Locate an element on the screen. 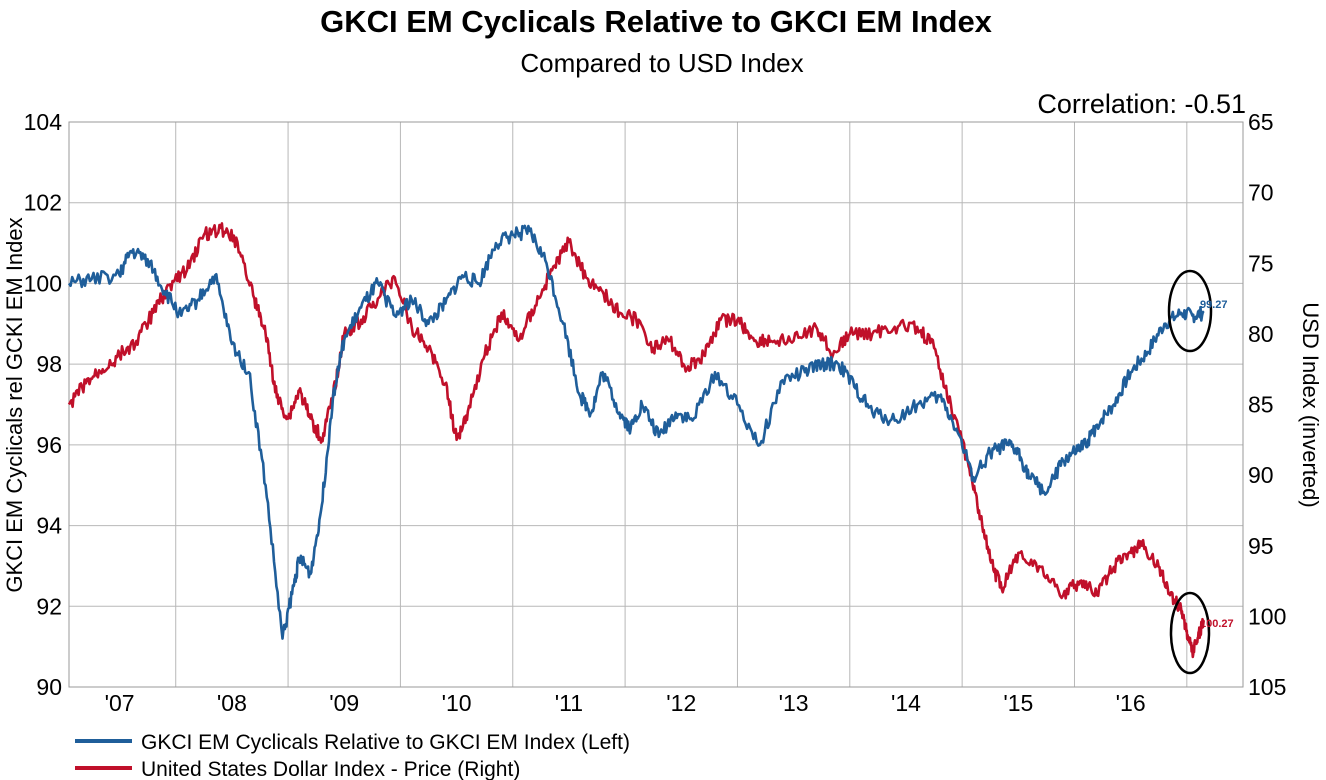 This screenshot has height=780, width=1326. right-tick-label-1: 70 is located at coordinates (1261, 193).